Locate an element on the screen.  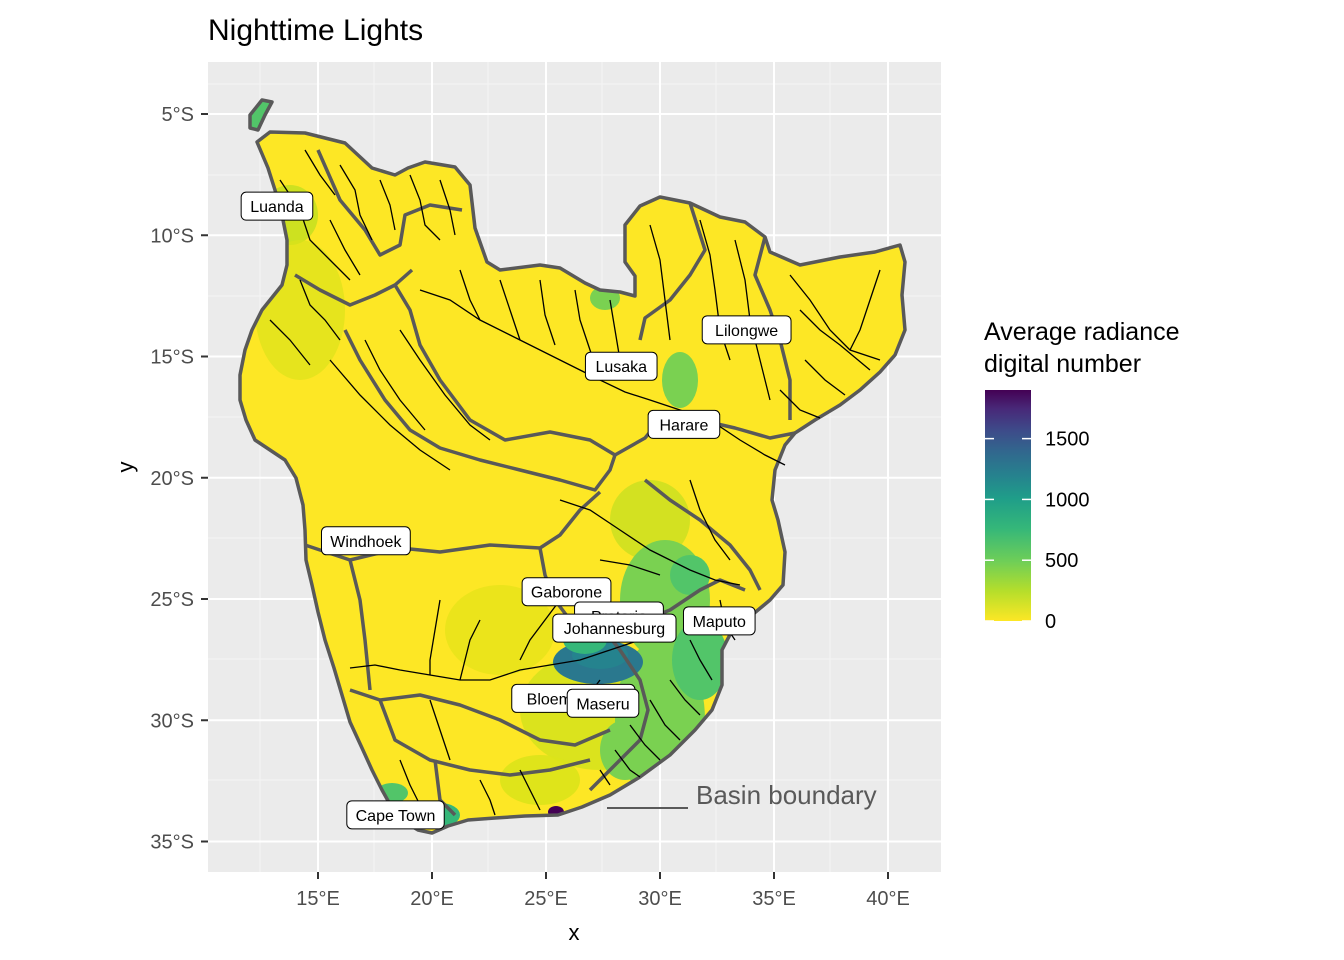
city-label-text: Windhoek is located at coordinates (366, 542).